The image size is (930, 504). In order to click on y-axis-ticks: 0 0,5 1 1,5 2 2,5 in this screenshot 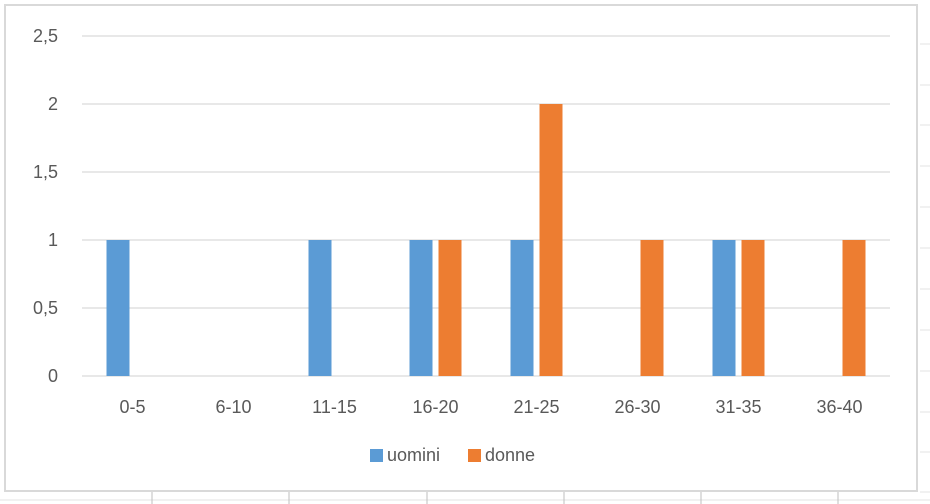, I will do `click(45, 206)`.